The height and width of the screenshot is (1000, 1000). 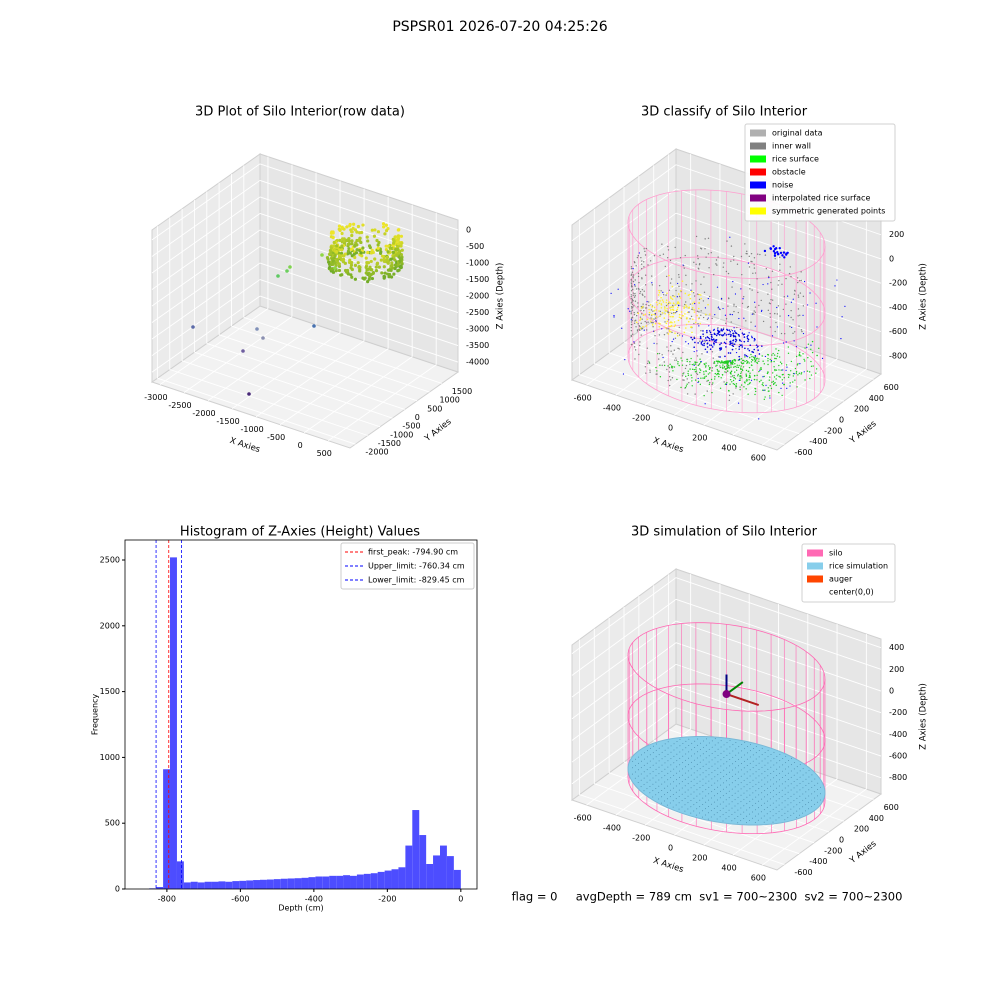 What do you see at coordinates (758, 133) in the screenshot?
I see `legend-swatch` at bounding box center [758, 133].